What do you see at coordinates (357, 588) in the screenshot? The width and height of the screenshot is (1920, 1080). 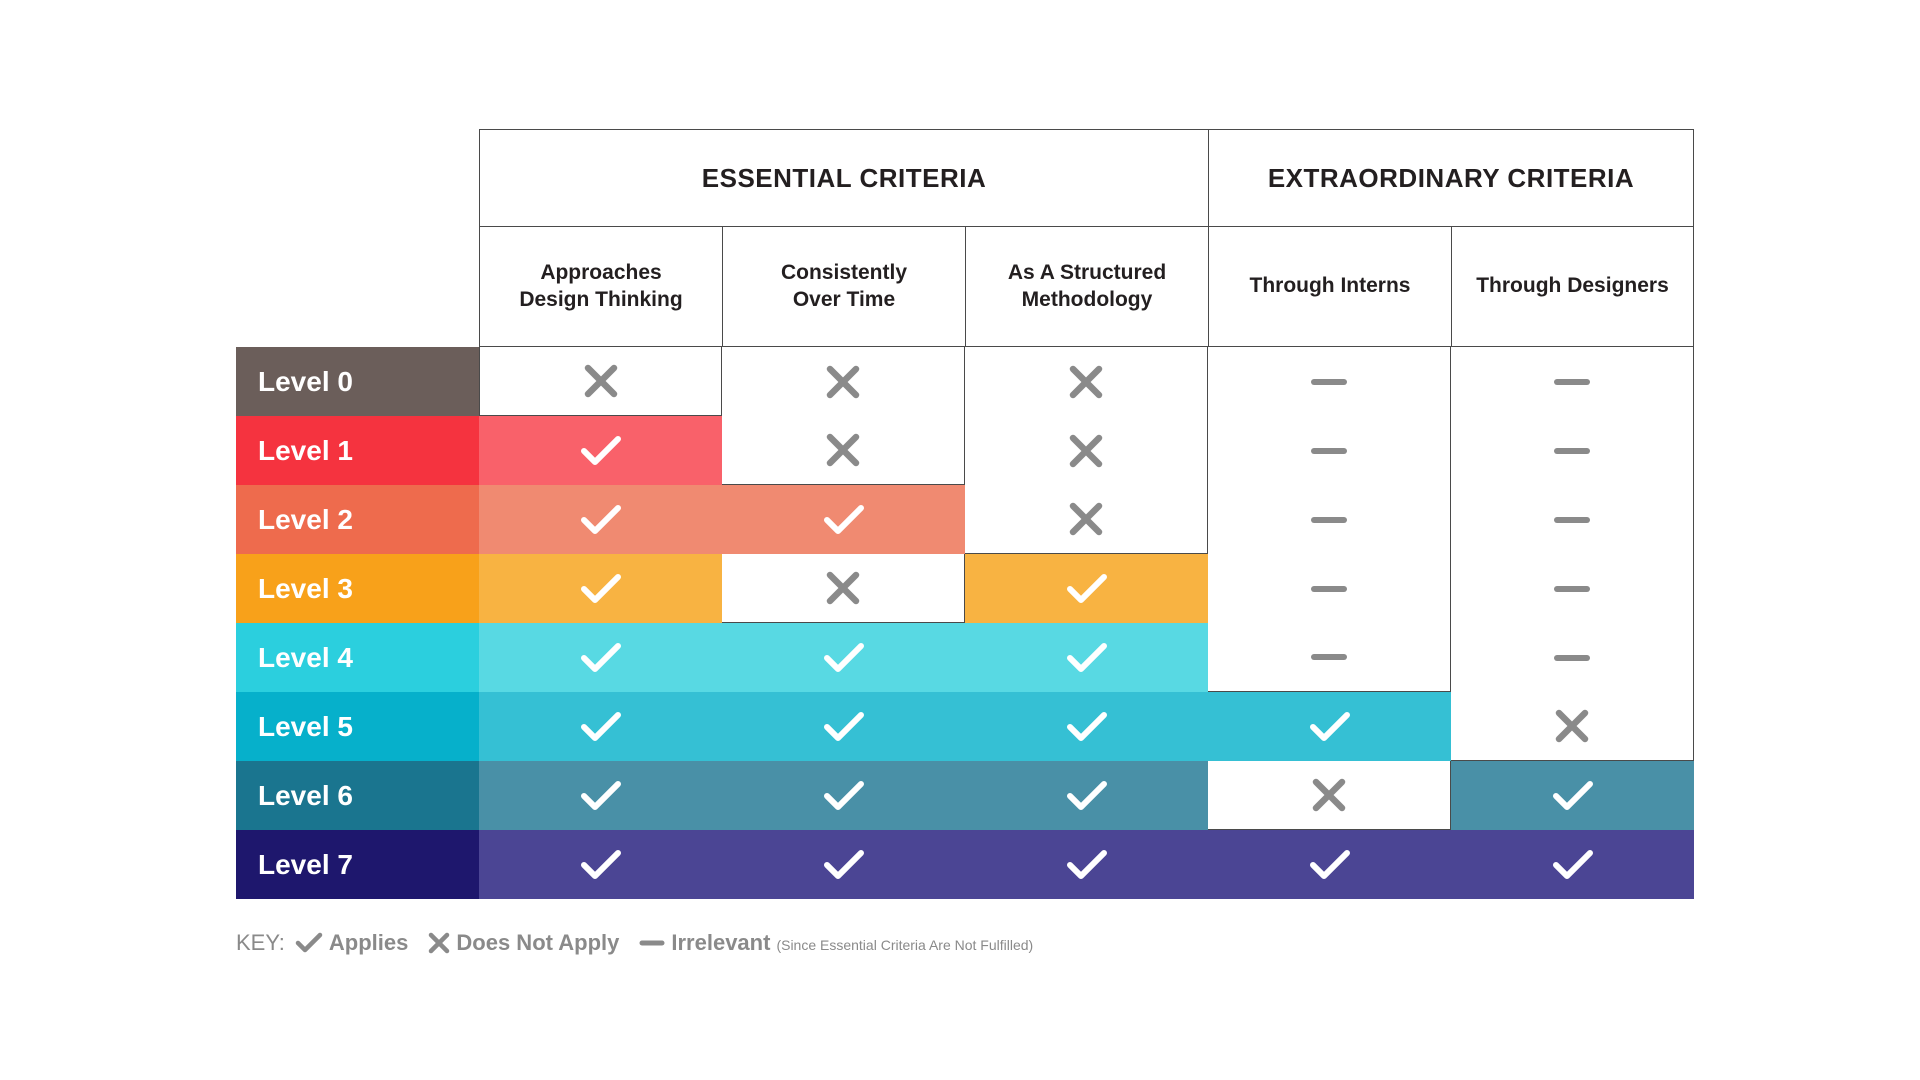 I see `row-label-level-3: Level 3` at bounding box center [357, 588].